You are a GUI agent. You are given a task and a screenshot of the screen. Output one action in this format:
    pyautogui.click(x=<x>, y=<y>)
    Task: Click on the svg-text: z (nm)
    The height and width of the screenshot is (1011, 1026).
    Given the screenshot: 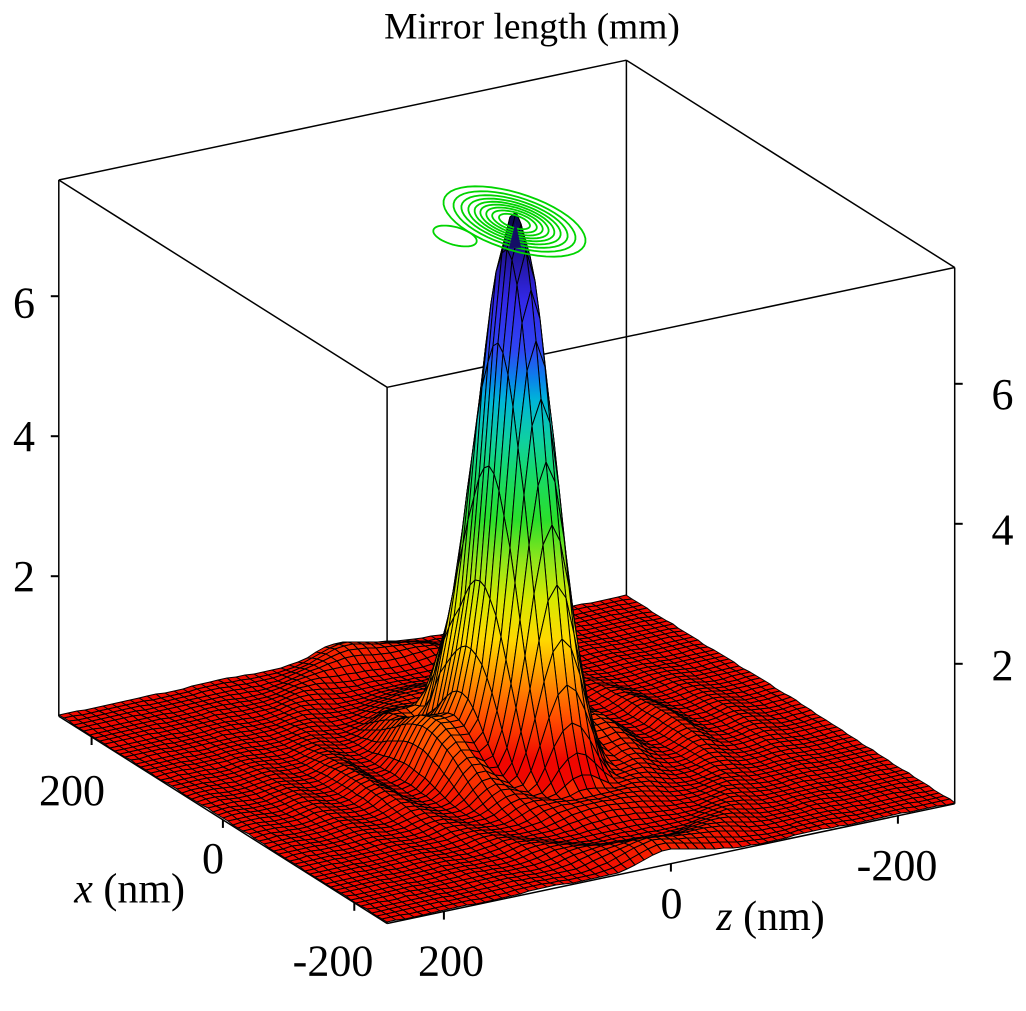 What is the action you would take?
    pyautogui.click(x=770, y=917)
    